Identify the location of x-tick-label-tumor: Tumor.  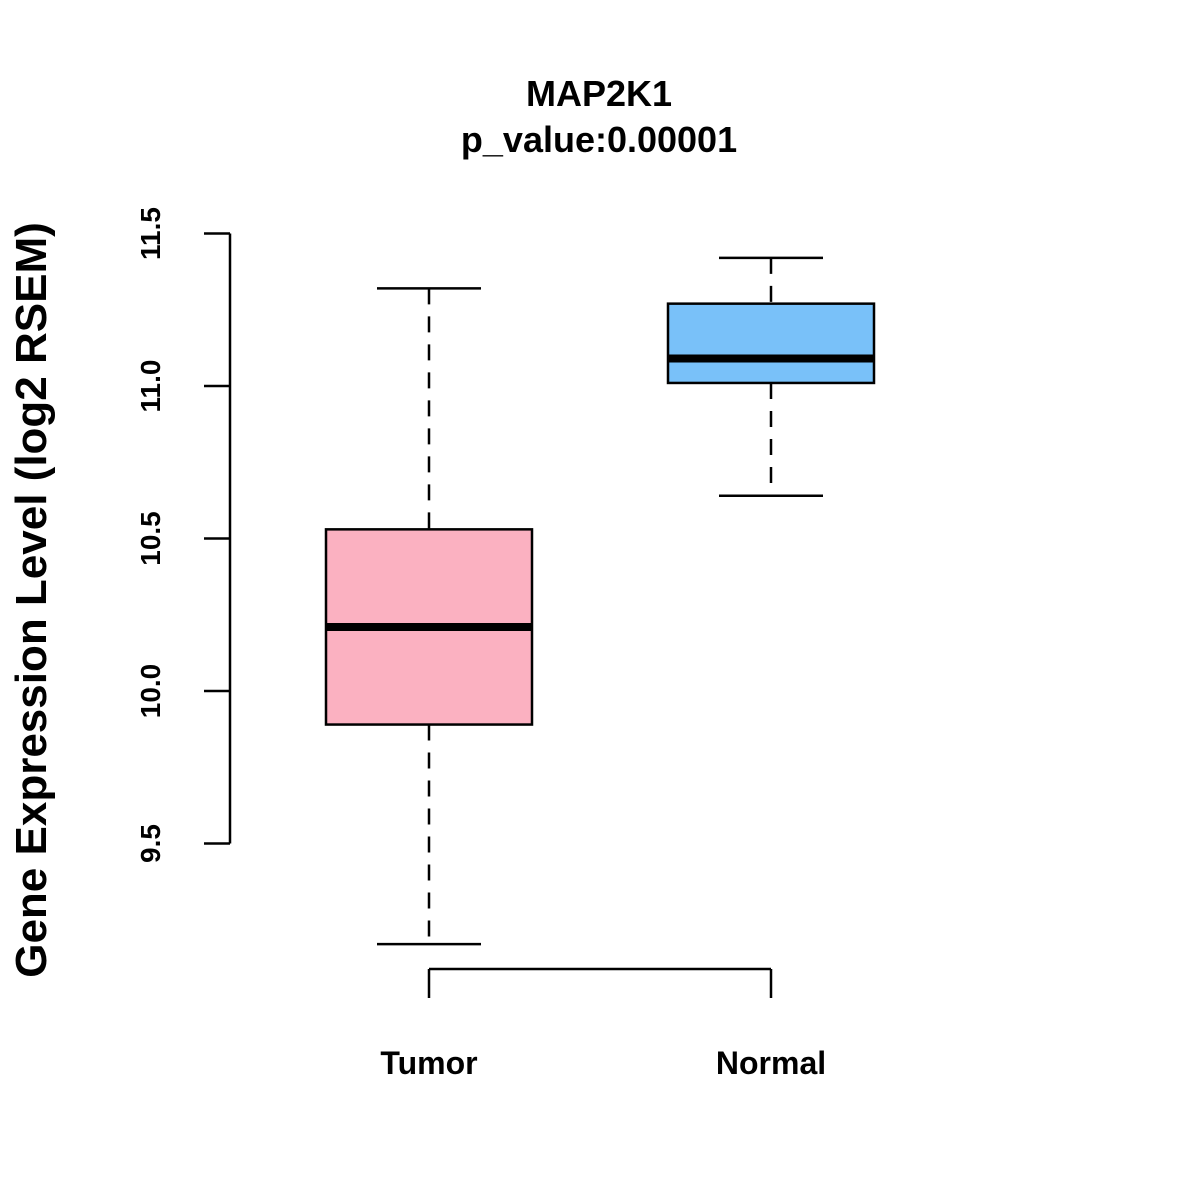
(428, 1063).